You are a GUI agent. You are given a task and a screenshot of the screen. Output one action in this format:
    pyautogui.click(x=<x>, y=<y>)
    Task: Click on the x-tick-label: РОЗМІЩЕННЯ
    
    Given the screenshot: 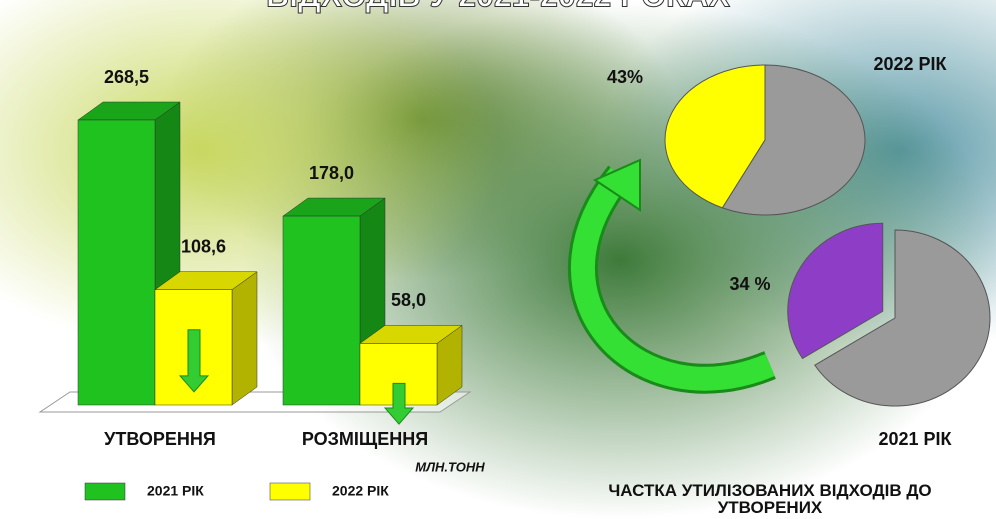 What is the action you would take?
    pyautogui.click(x=365, y=439)
    